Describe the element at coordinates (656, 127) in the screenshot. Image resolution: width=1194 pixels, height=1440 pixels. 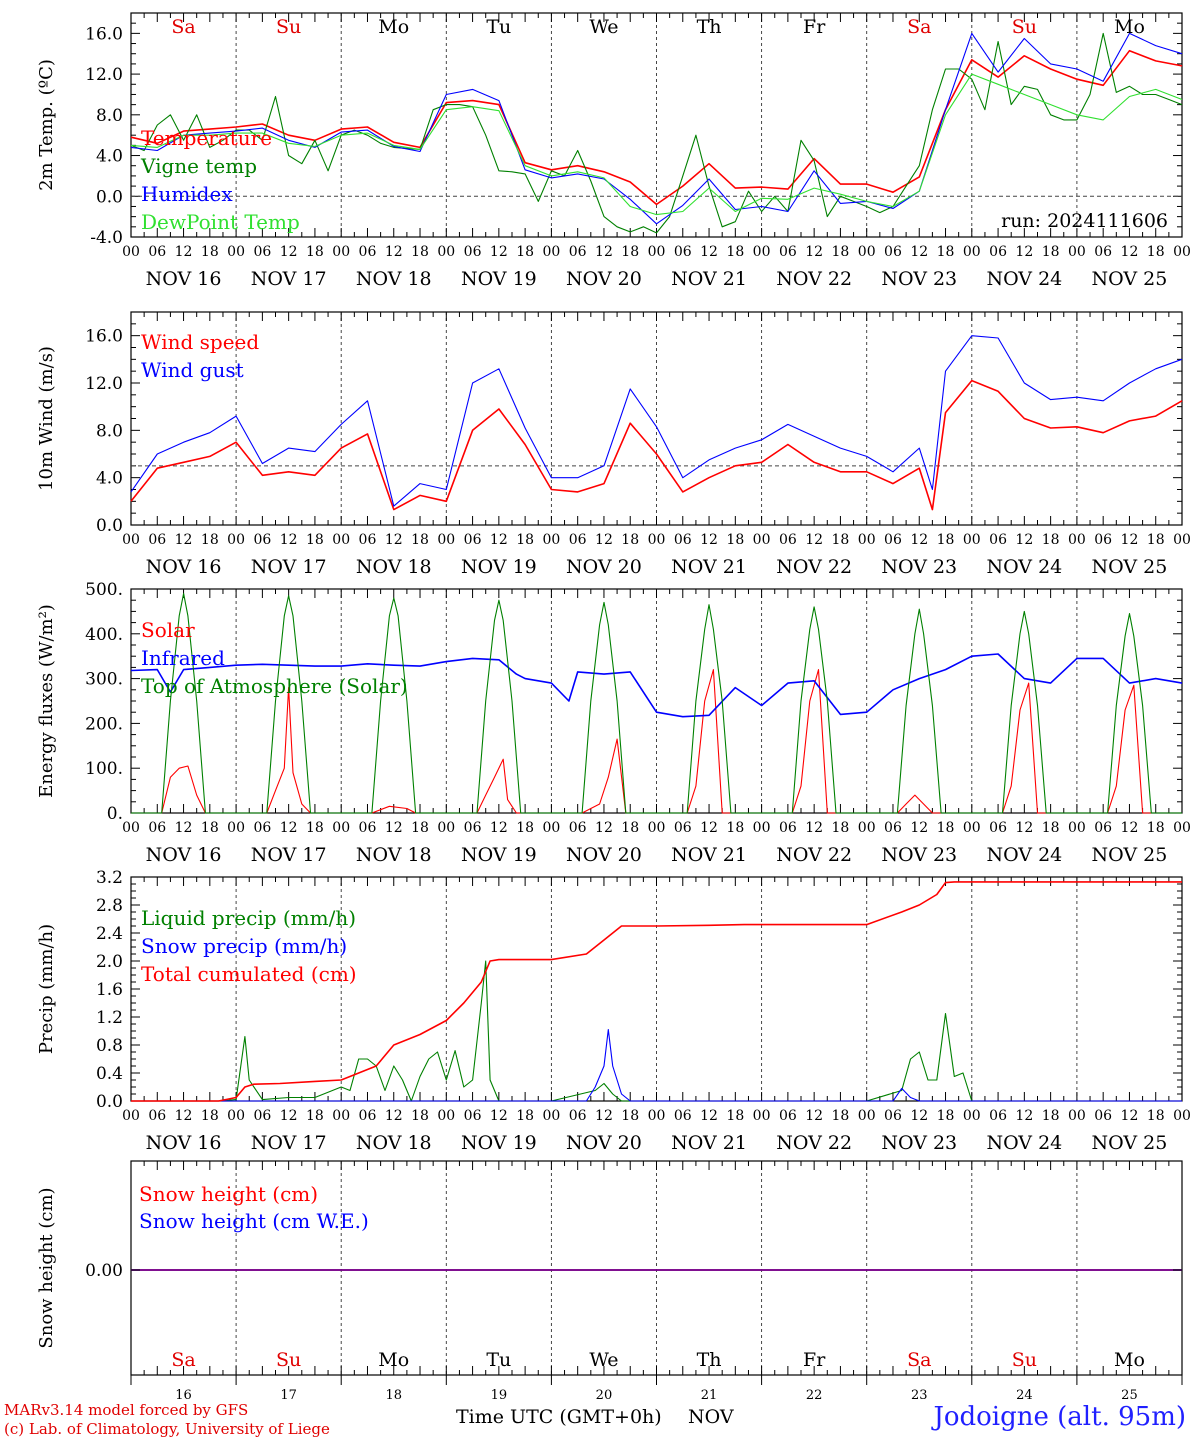
I see `series-temperature` at that location.